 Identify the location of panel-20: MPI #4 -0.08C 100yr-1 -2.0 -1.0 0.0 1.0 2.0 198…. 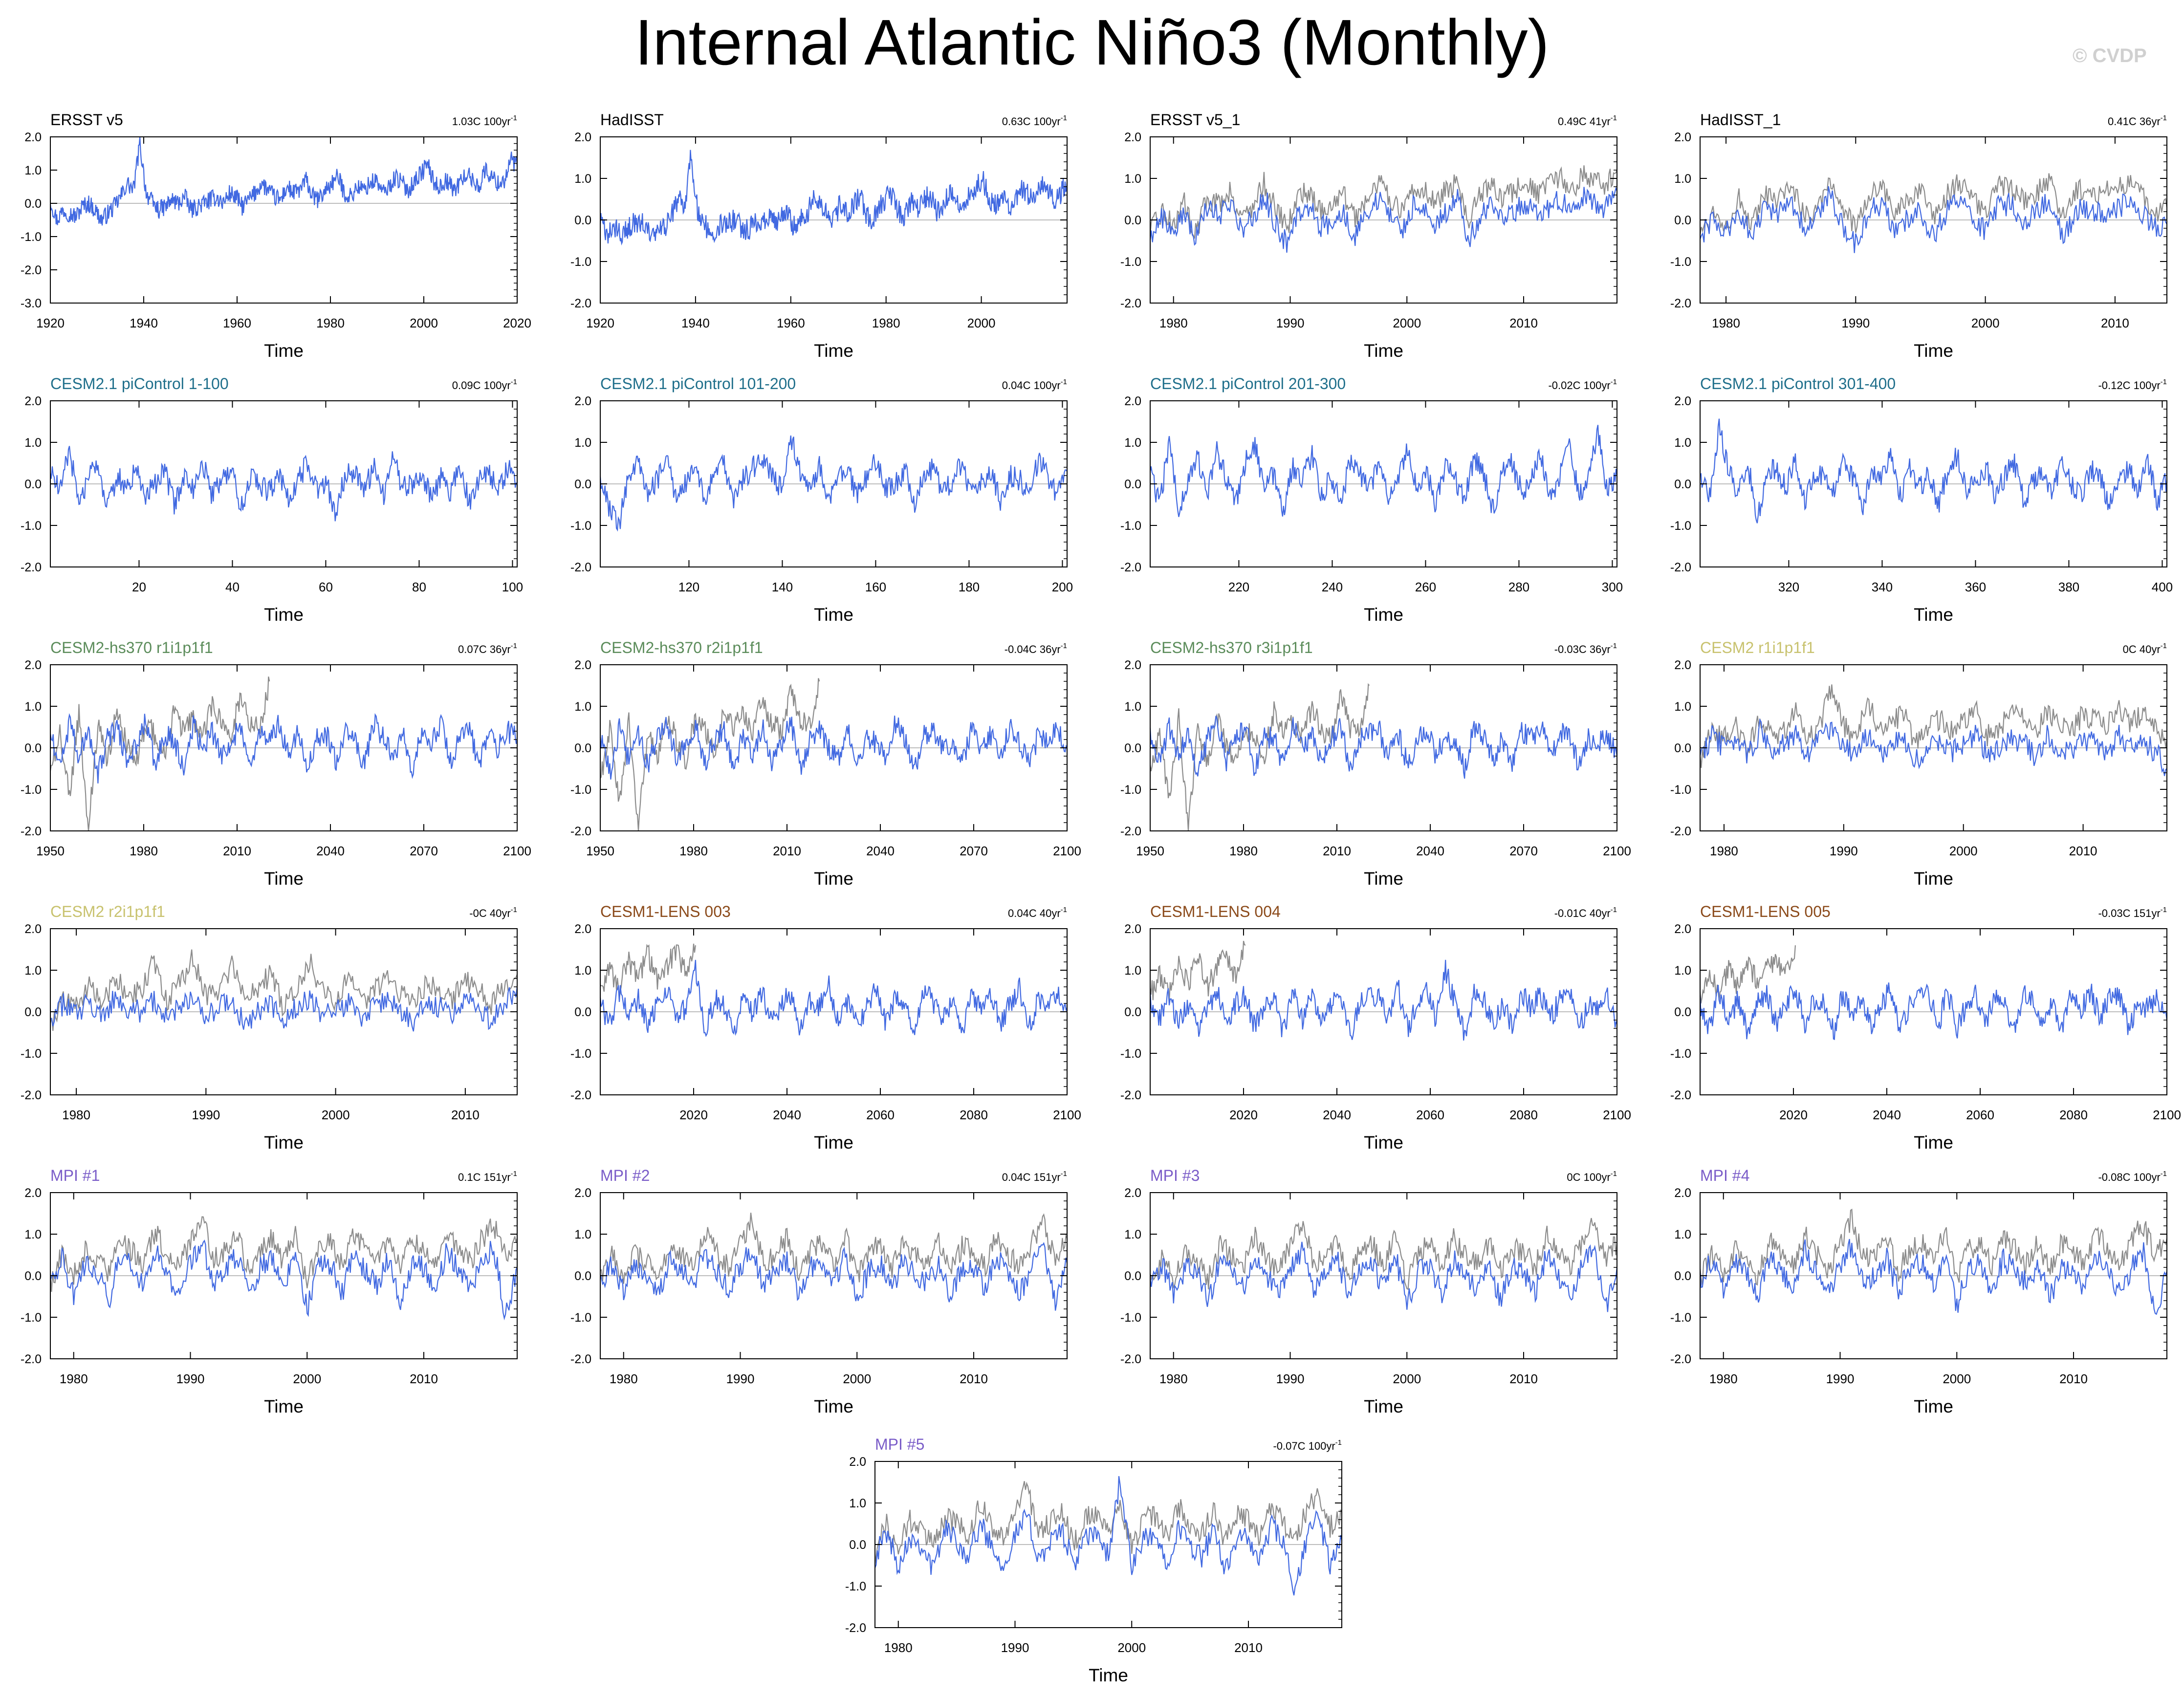
(1919, 1291).